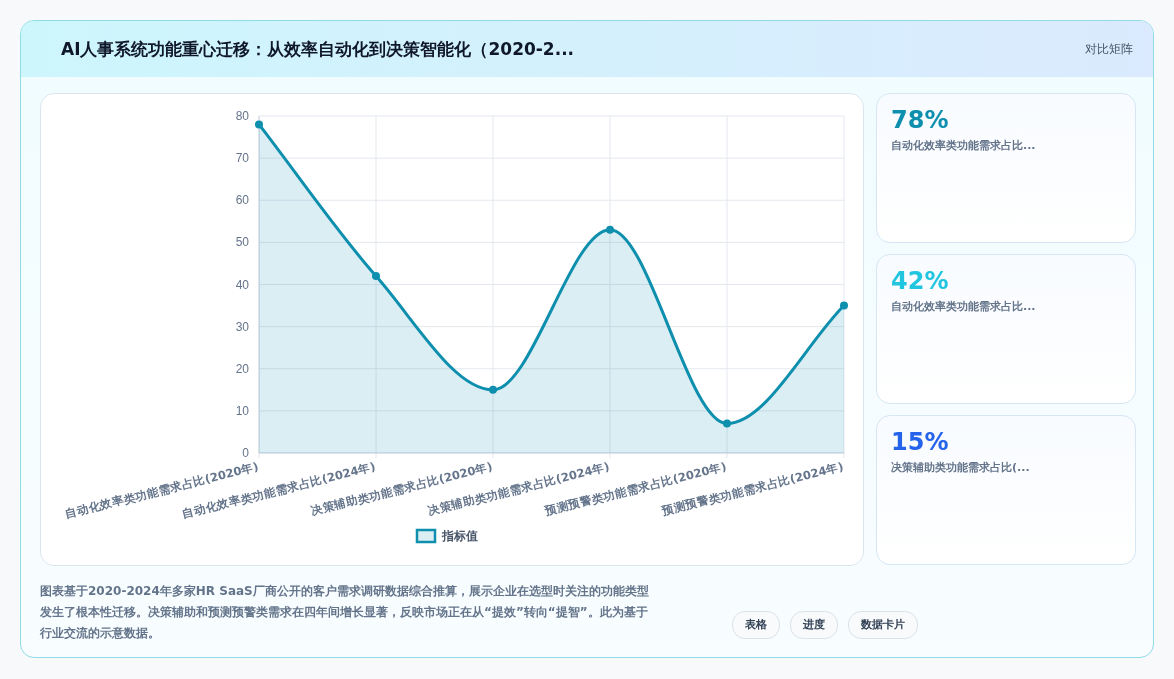  What do you see at coordinates (920, 442) in the screenshot?
I see `text: 15%` at bounding box center [920, 442].